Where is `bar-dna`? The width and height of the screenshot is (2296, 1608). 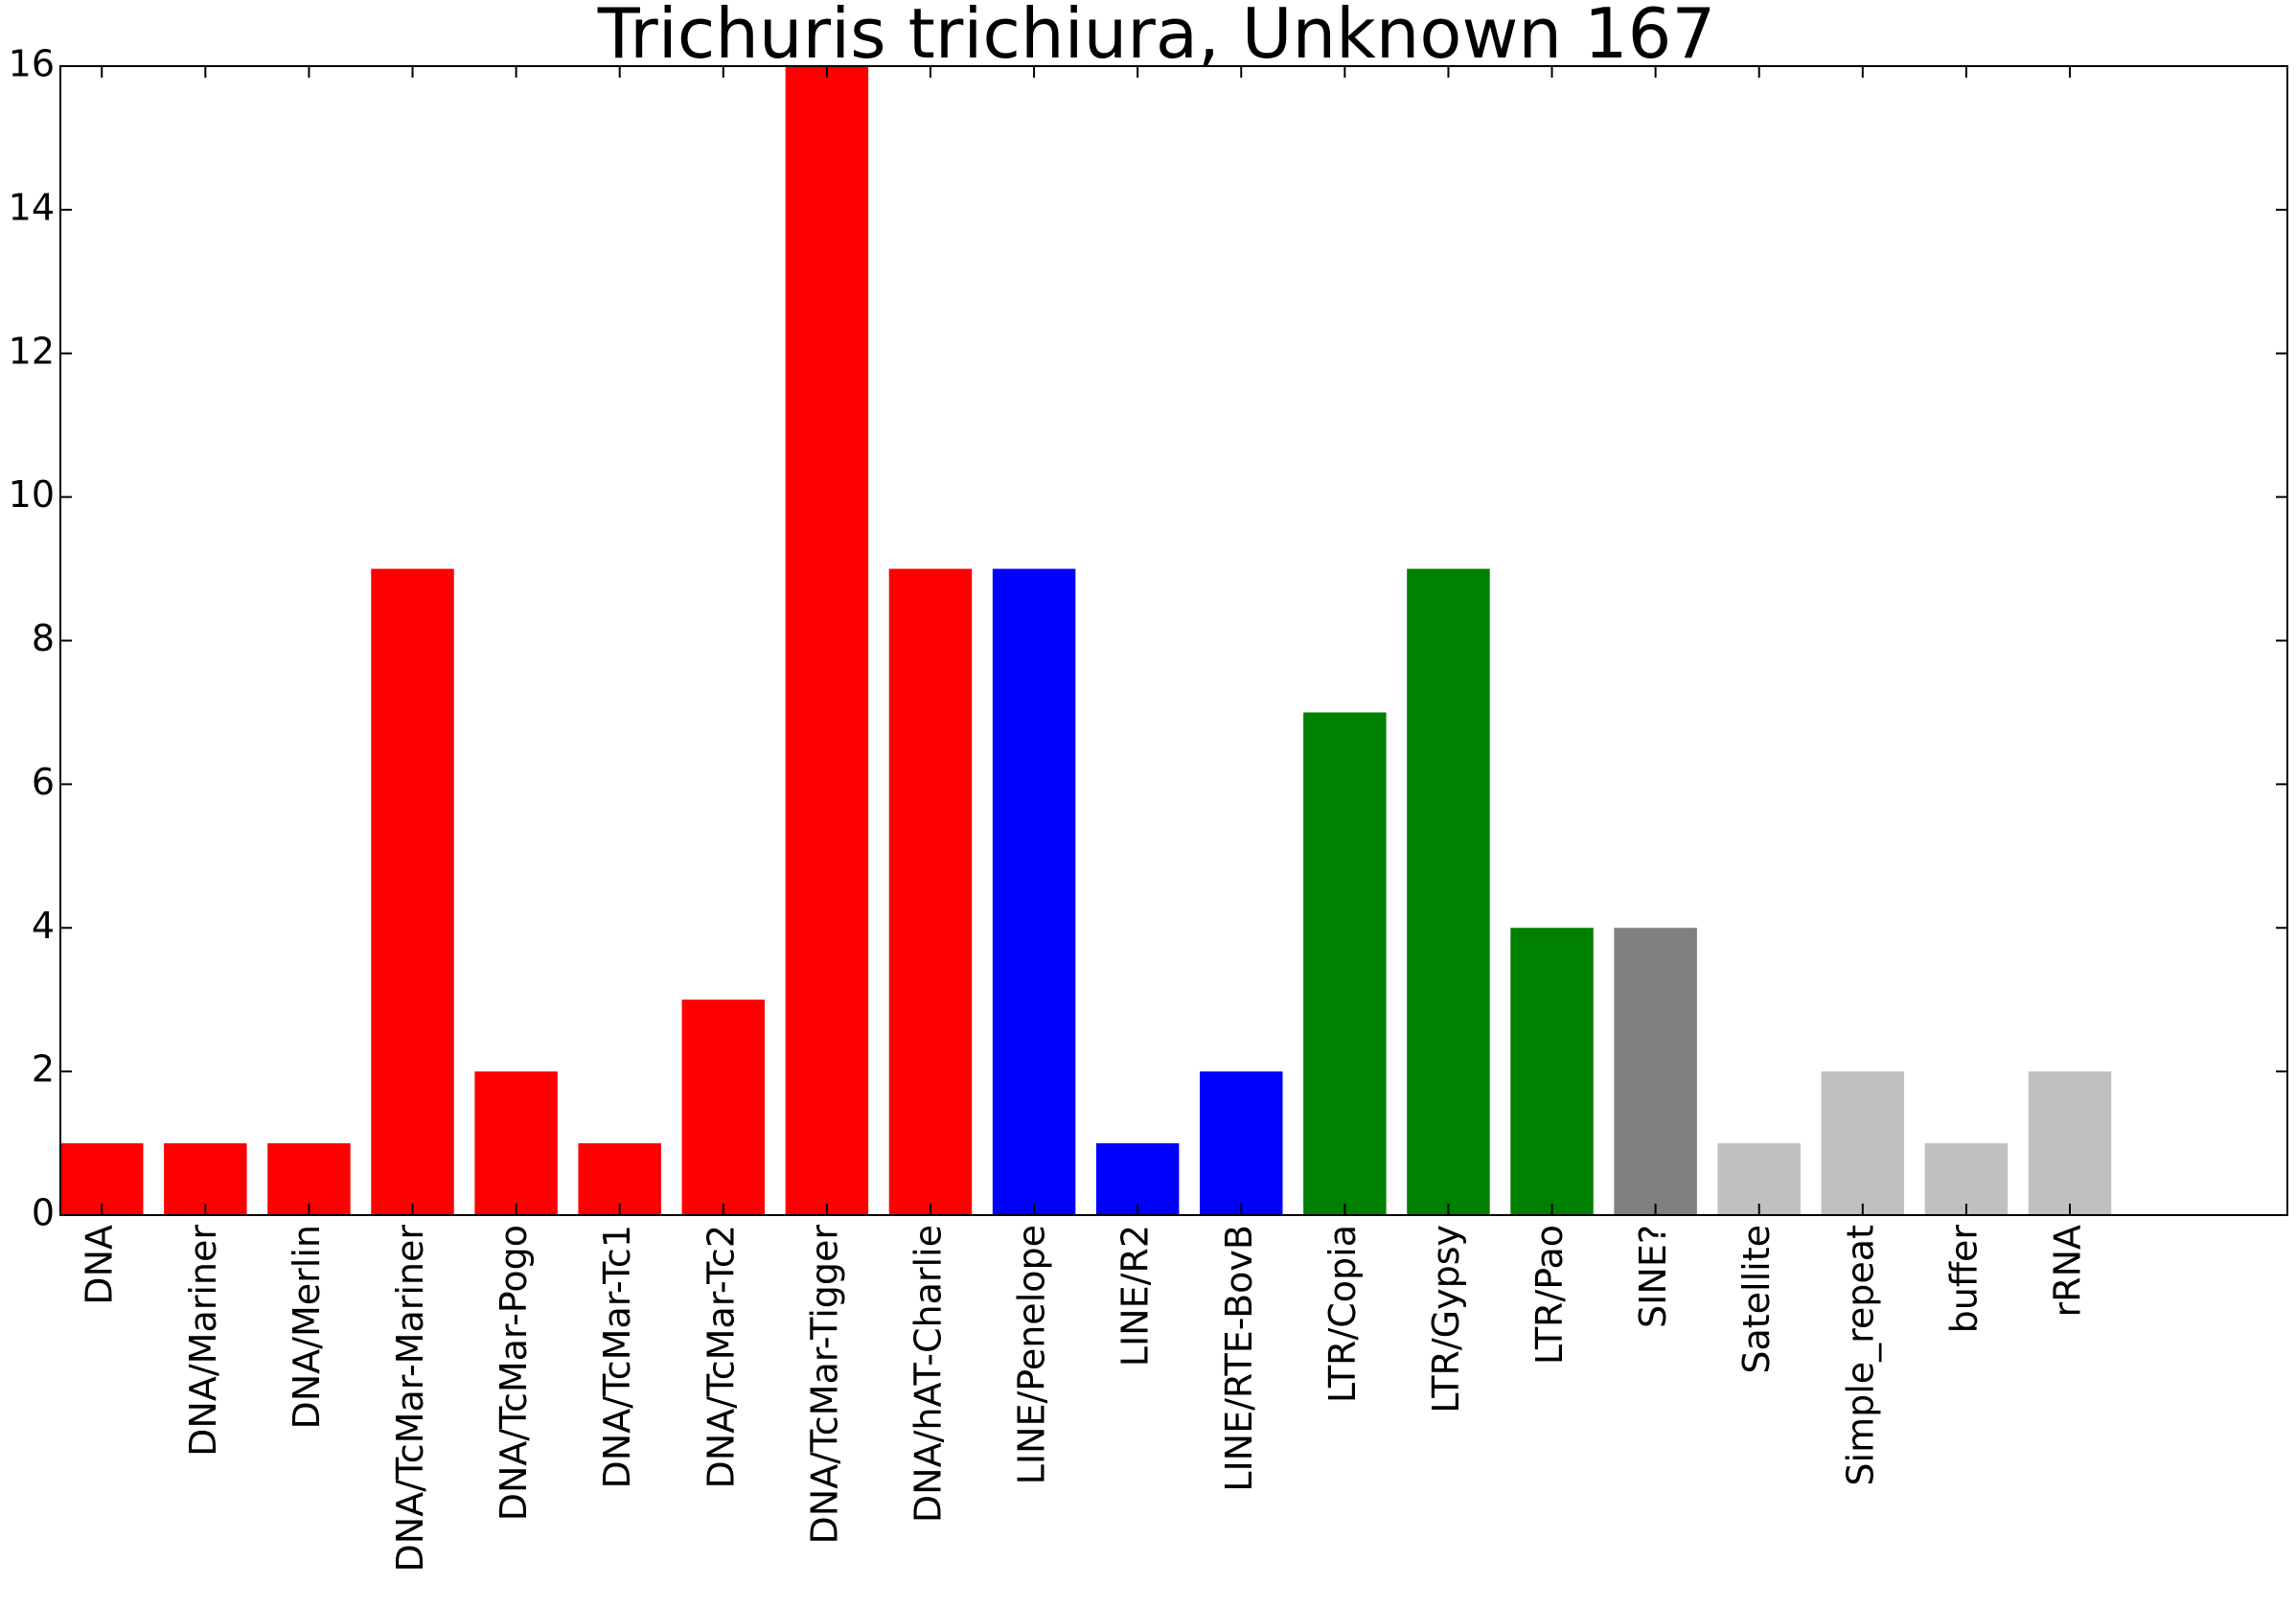 bar-dna is located at coordinates (102, 1179).